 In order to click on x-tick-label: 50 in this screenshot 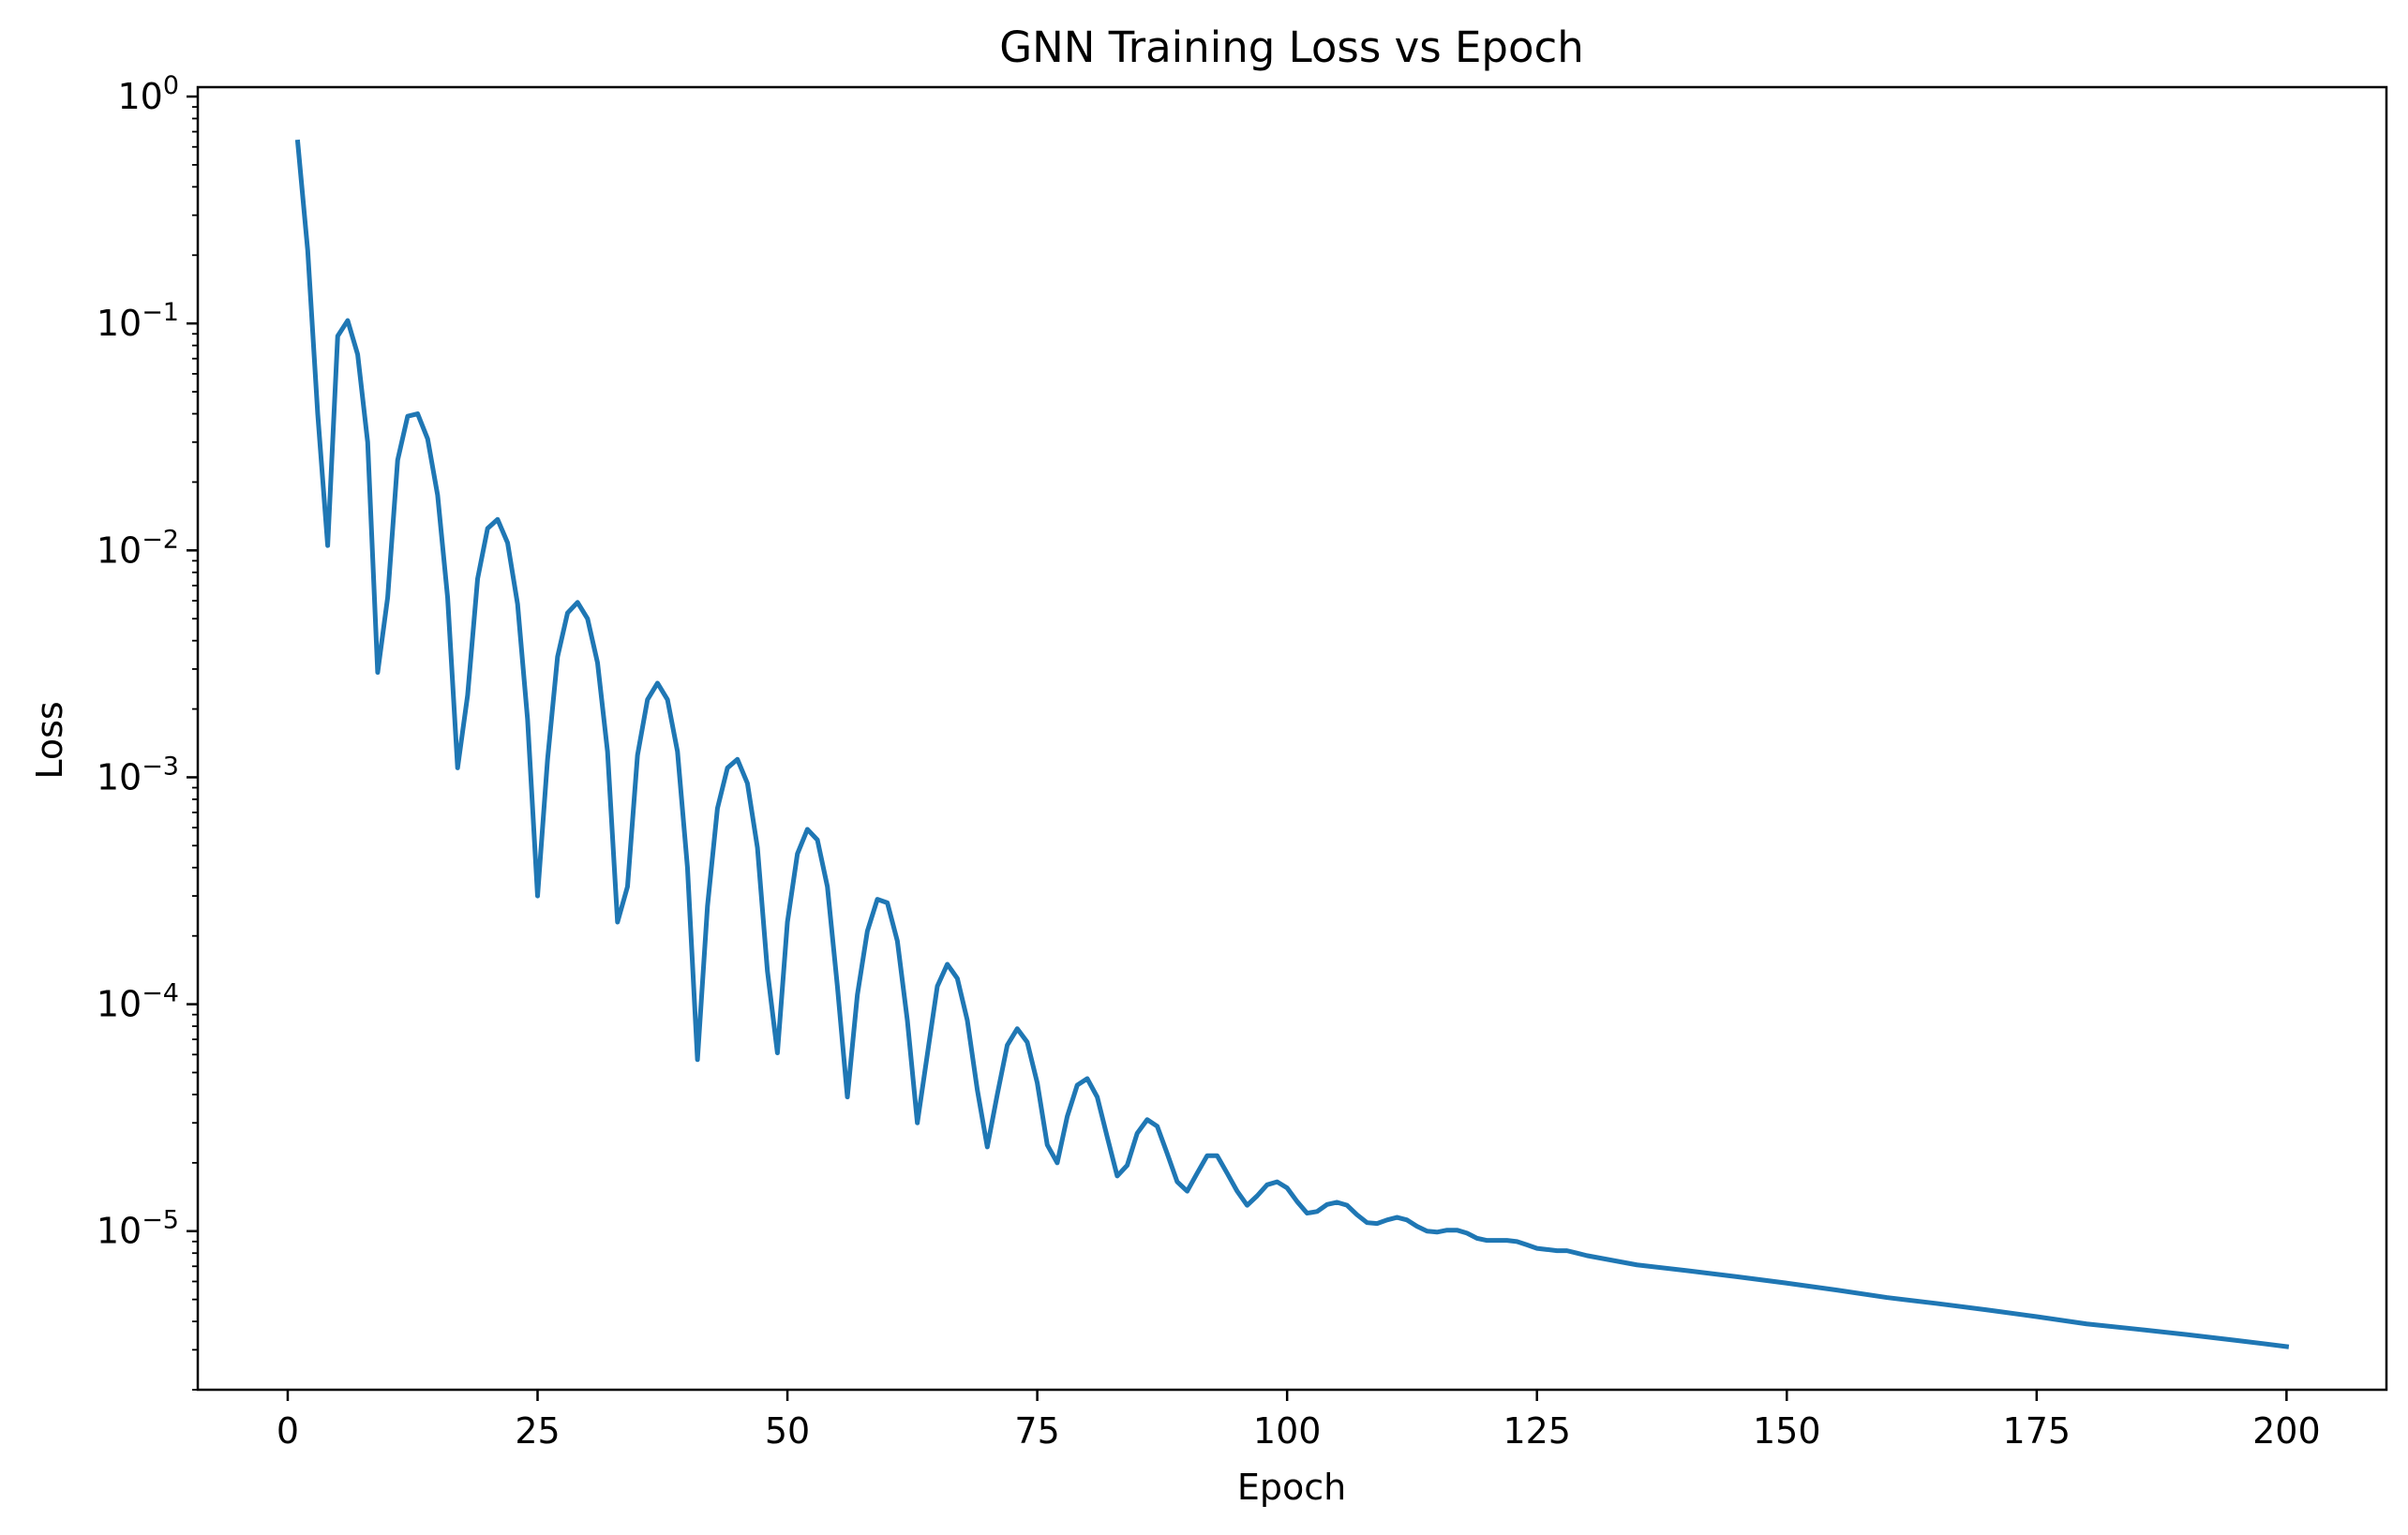, I will do `click(787, 1431)`.